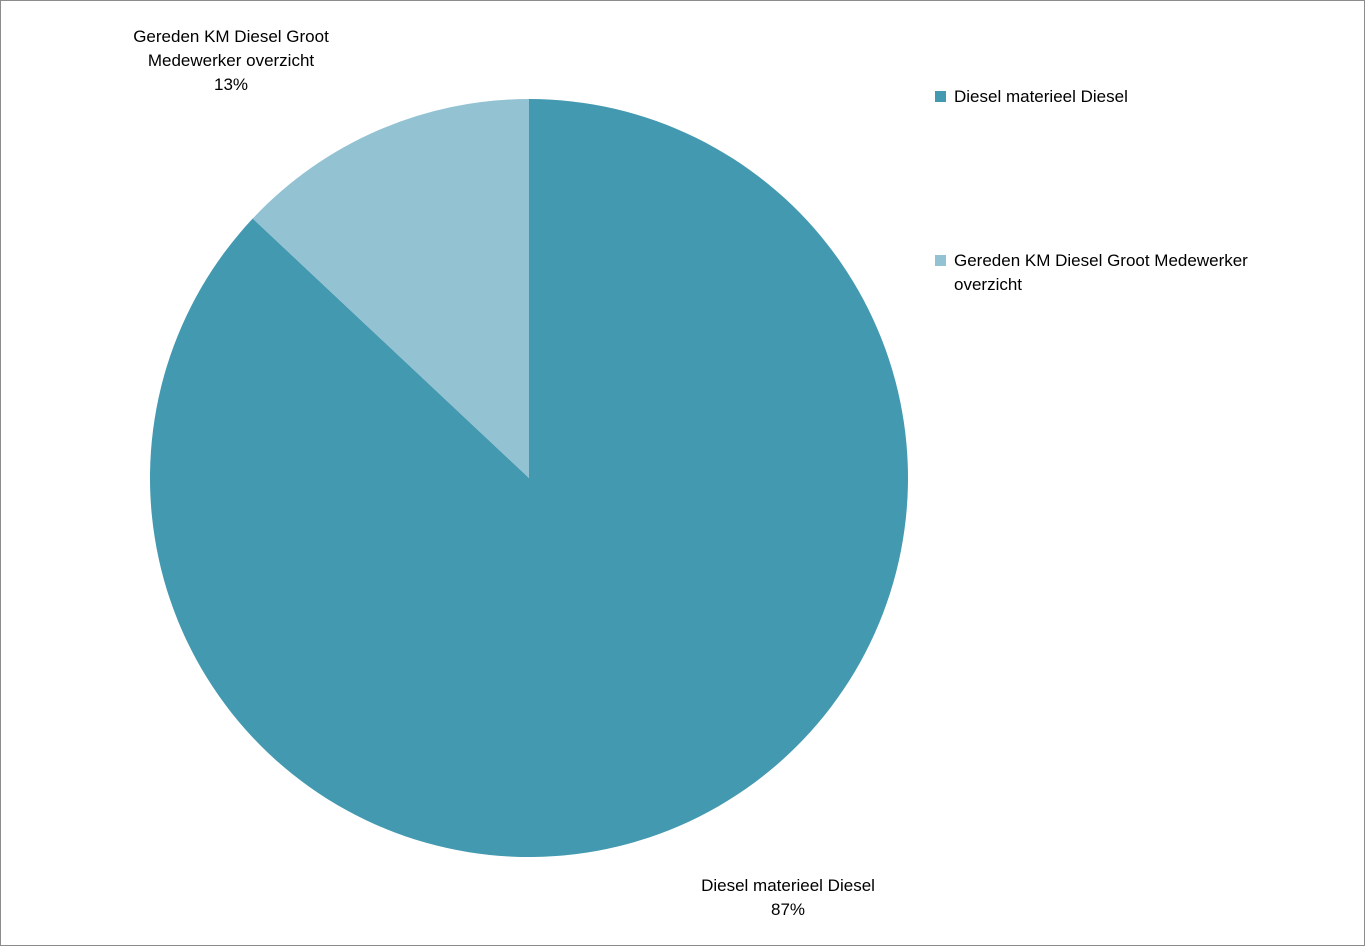  Describe the element at coordinates (940, 260) in the screenshot. I see `legend-swatch-gereden-km` at that location.